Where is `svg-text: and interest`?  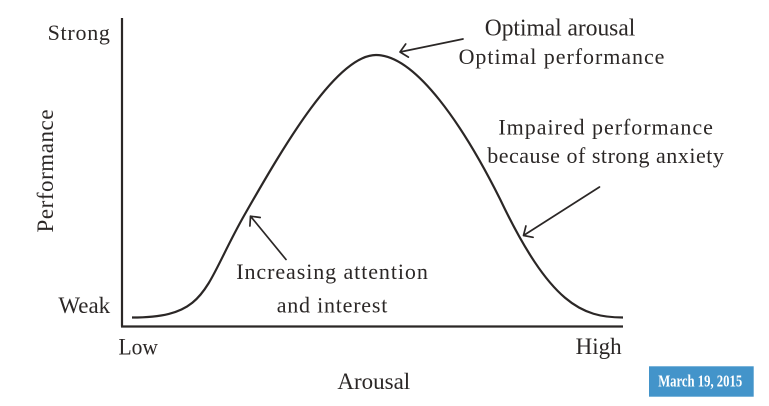
svg-text: and interest is located at coordinates (332, 305).